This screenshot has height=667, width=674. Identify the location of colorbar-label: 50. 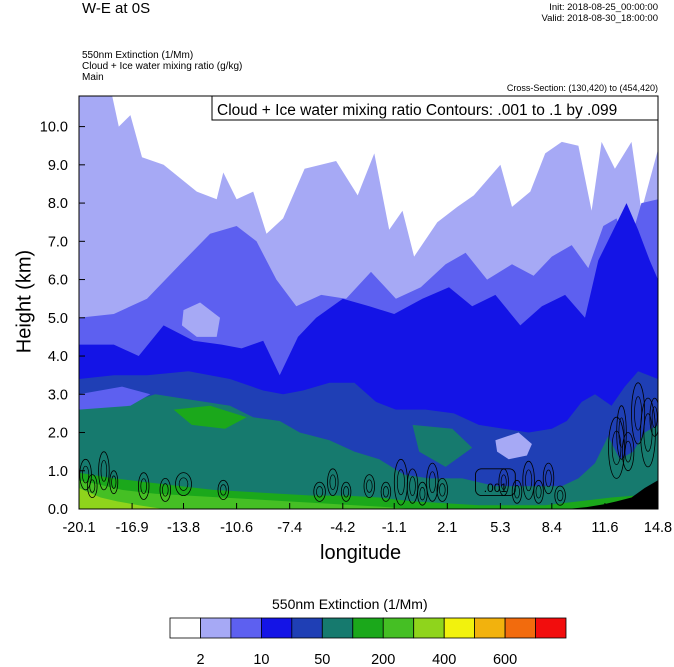
(322, 659).